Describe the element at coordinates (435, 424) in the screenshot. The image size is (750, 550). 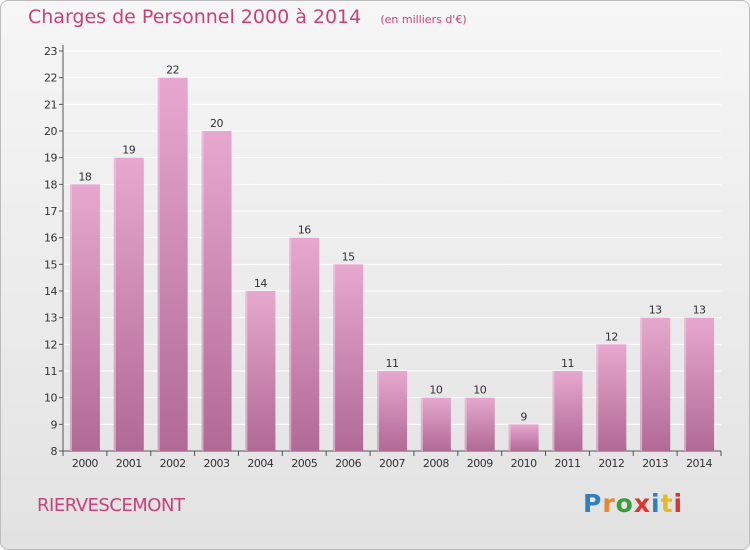
I see `bar-2008` at that location.